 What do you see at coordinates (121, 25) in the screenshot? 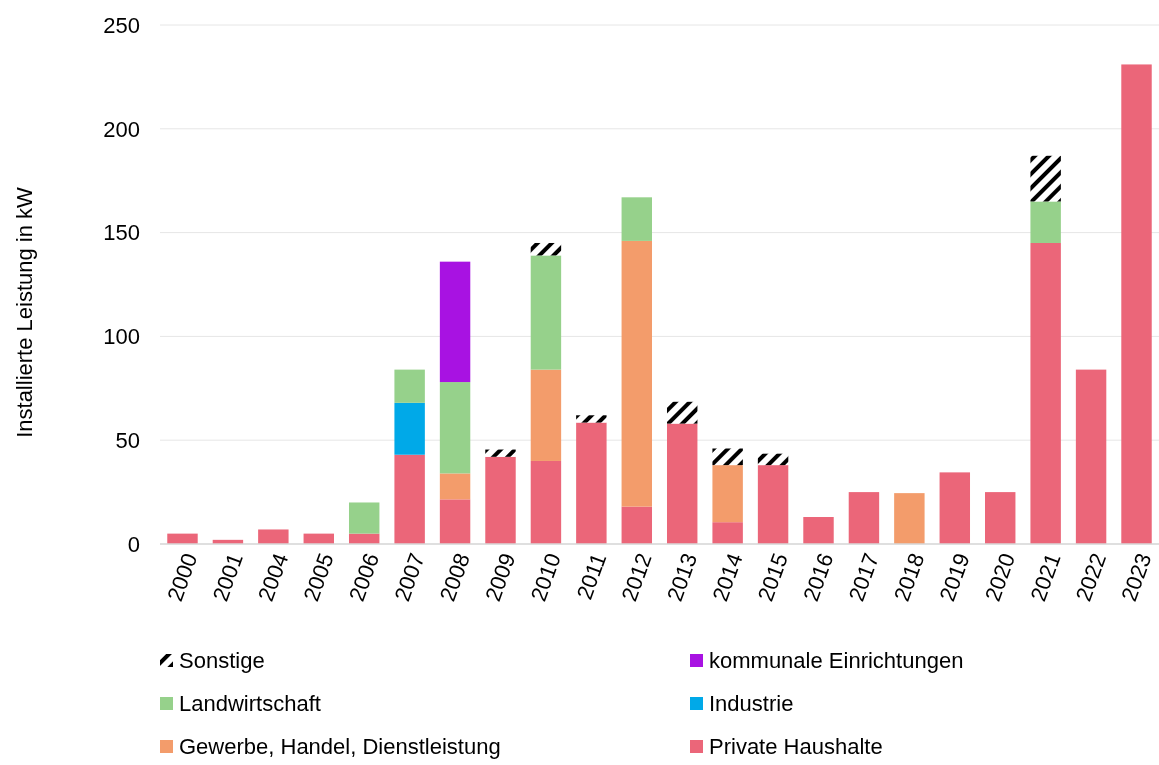
I see `y-tick-label: 250` at bounding box center [121, 25].